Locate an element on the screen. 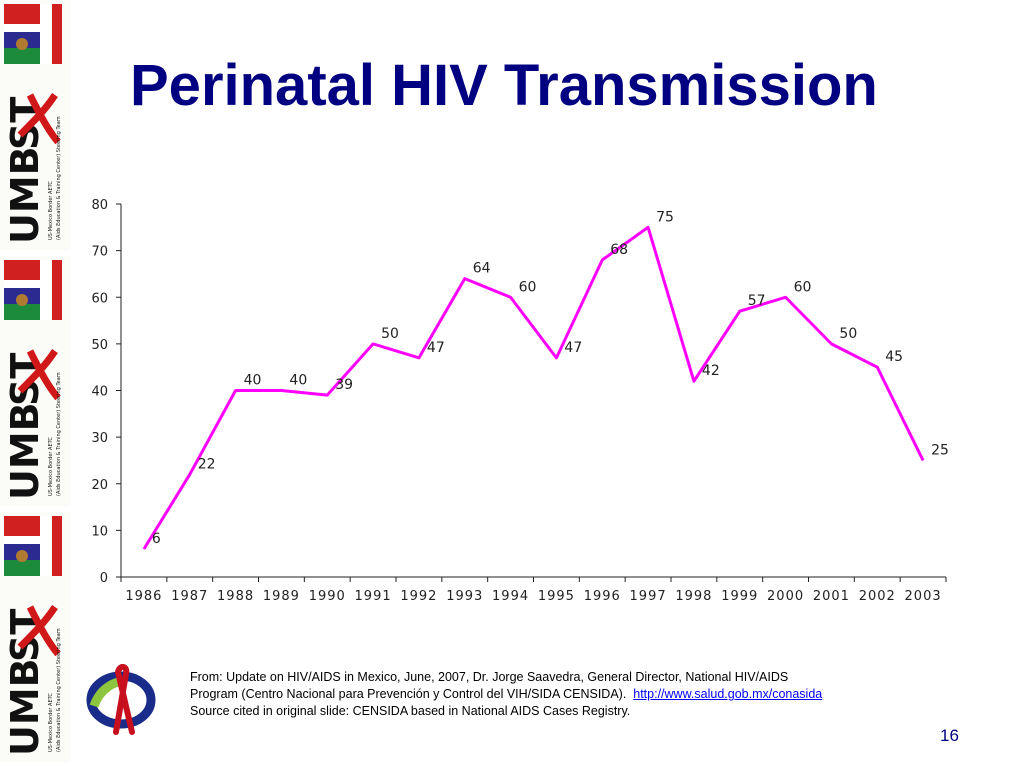  data-label: 22 is located at coordinates (207, 464).